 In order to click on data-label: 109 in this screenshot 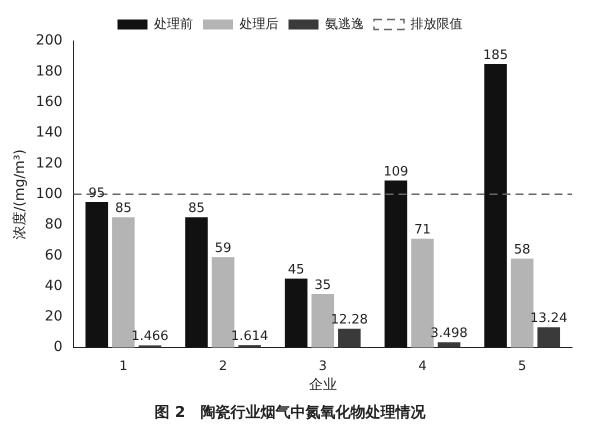, I will do `click(395, 172)`.